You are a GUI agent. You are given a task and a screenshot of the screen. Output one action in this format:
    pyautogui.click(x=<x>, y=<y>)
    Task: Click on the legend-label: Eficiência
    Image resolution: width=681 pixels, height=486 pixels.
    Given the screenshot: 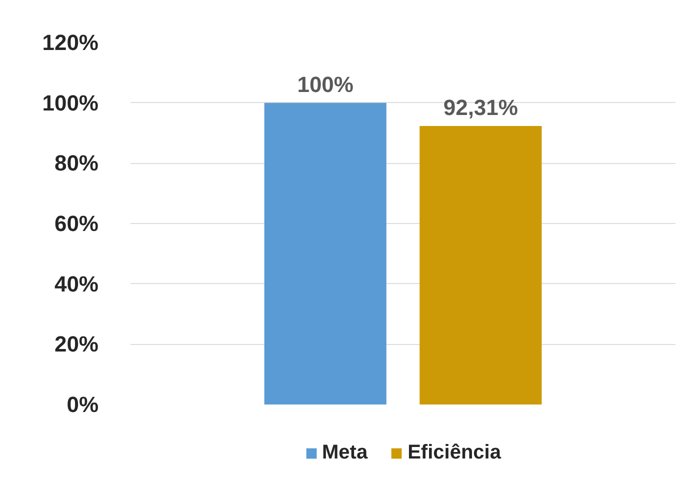 What is the action you would take?
    pyautogui.click(x=454, y=453)
    